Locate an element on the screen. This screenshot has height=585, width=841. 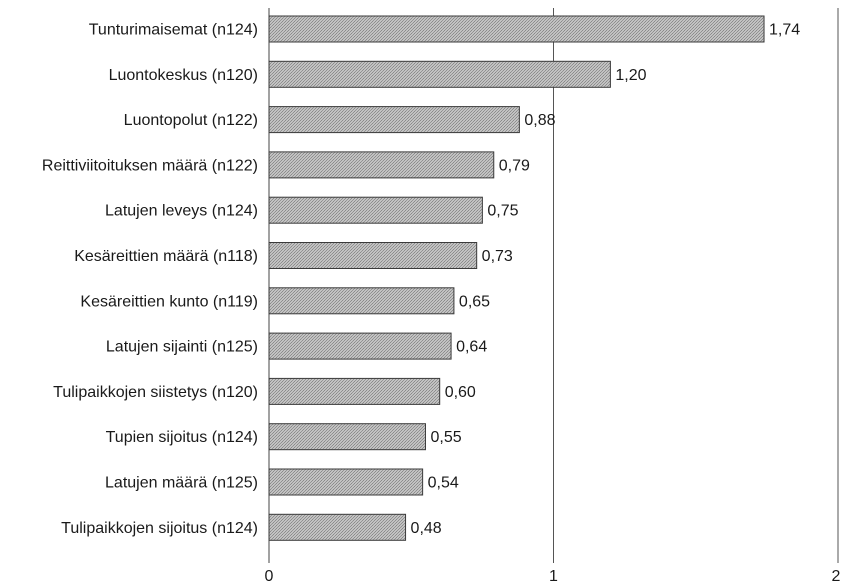
category-label: Tunturimaisemat (n124) is located at coordinates (173, 30).